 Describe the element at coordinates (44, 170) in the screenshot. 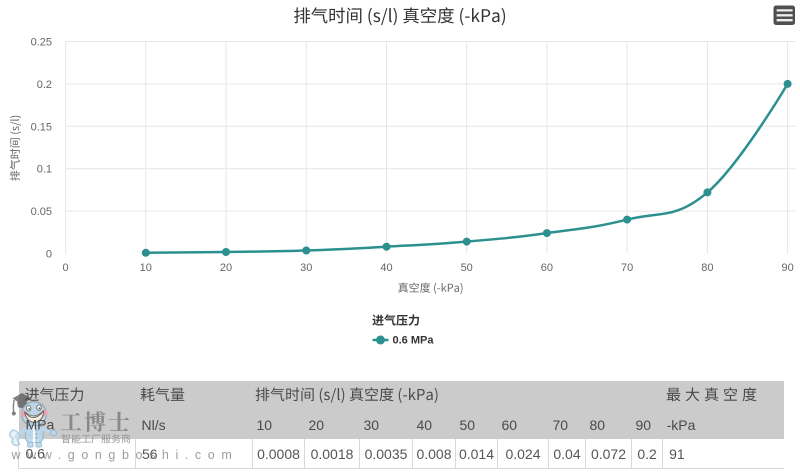

I see `svg-text: 0.1` at that location.